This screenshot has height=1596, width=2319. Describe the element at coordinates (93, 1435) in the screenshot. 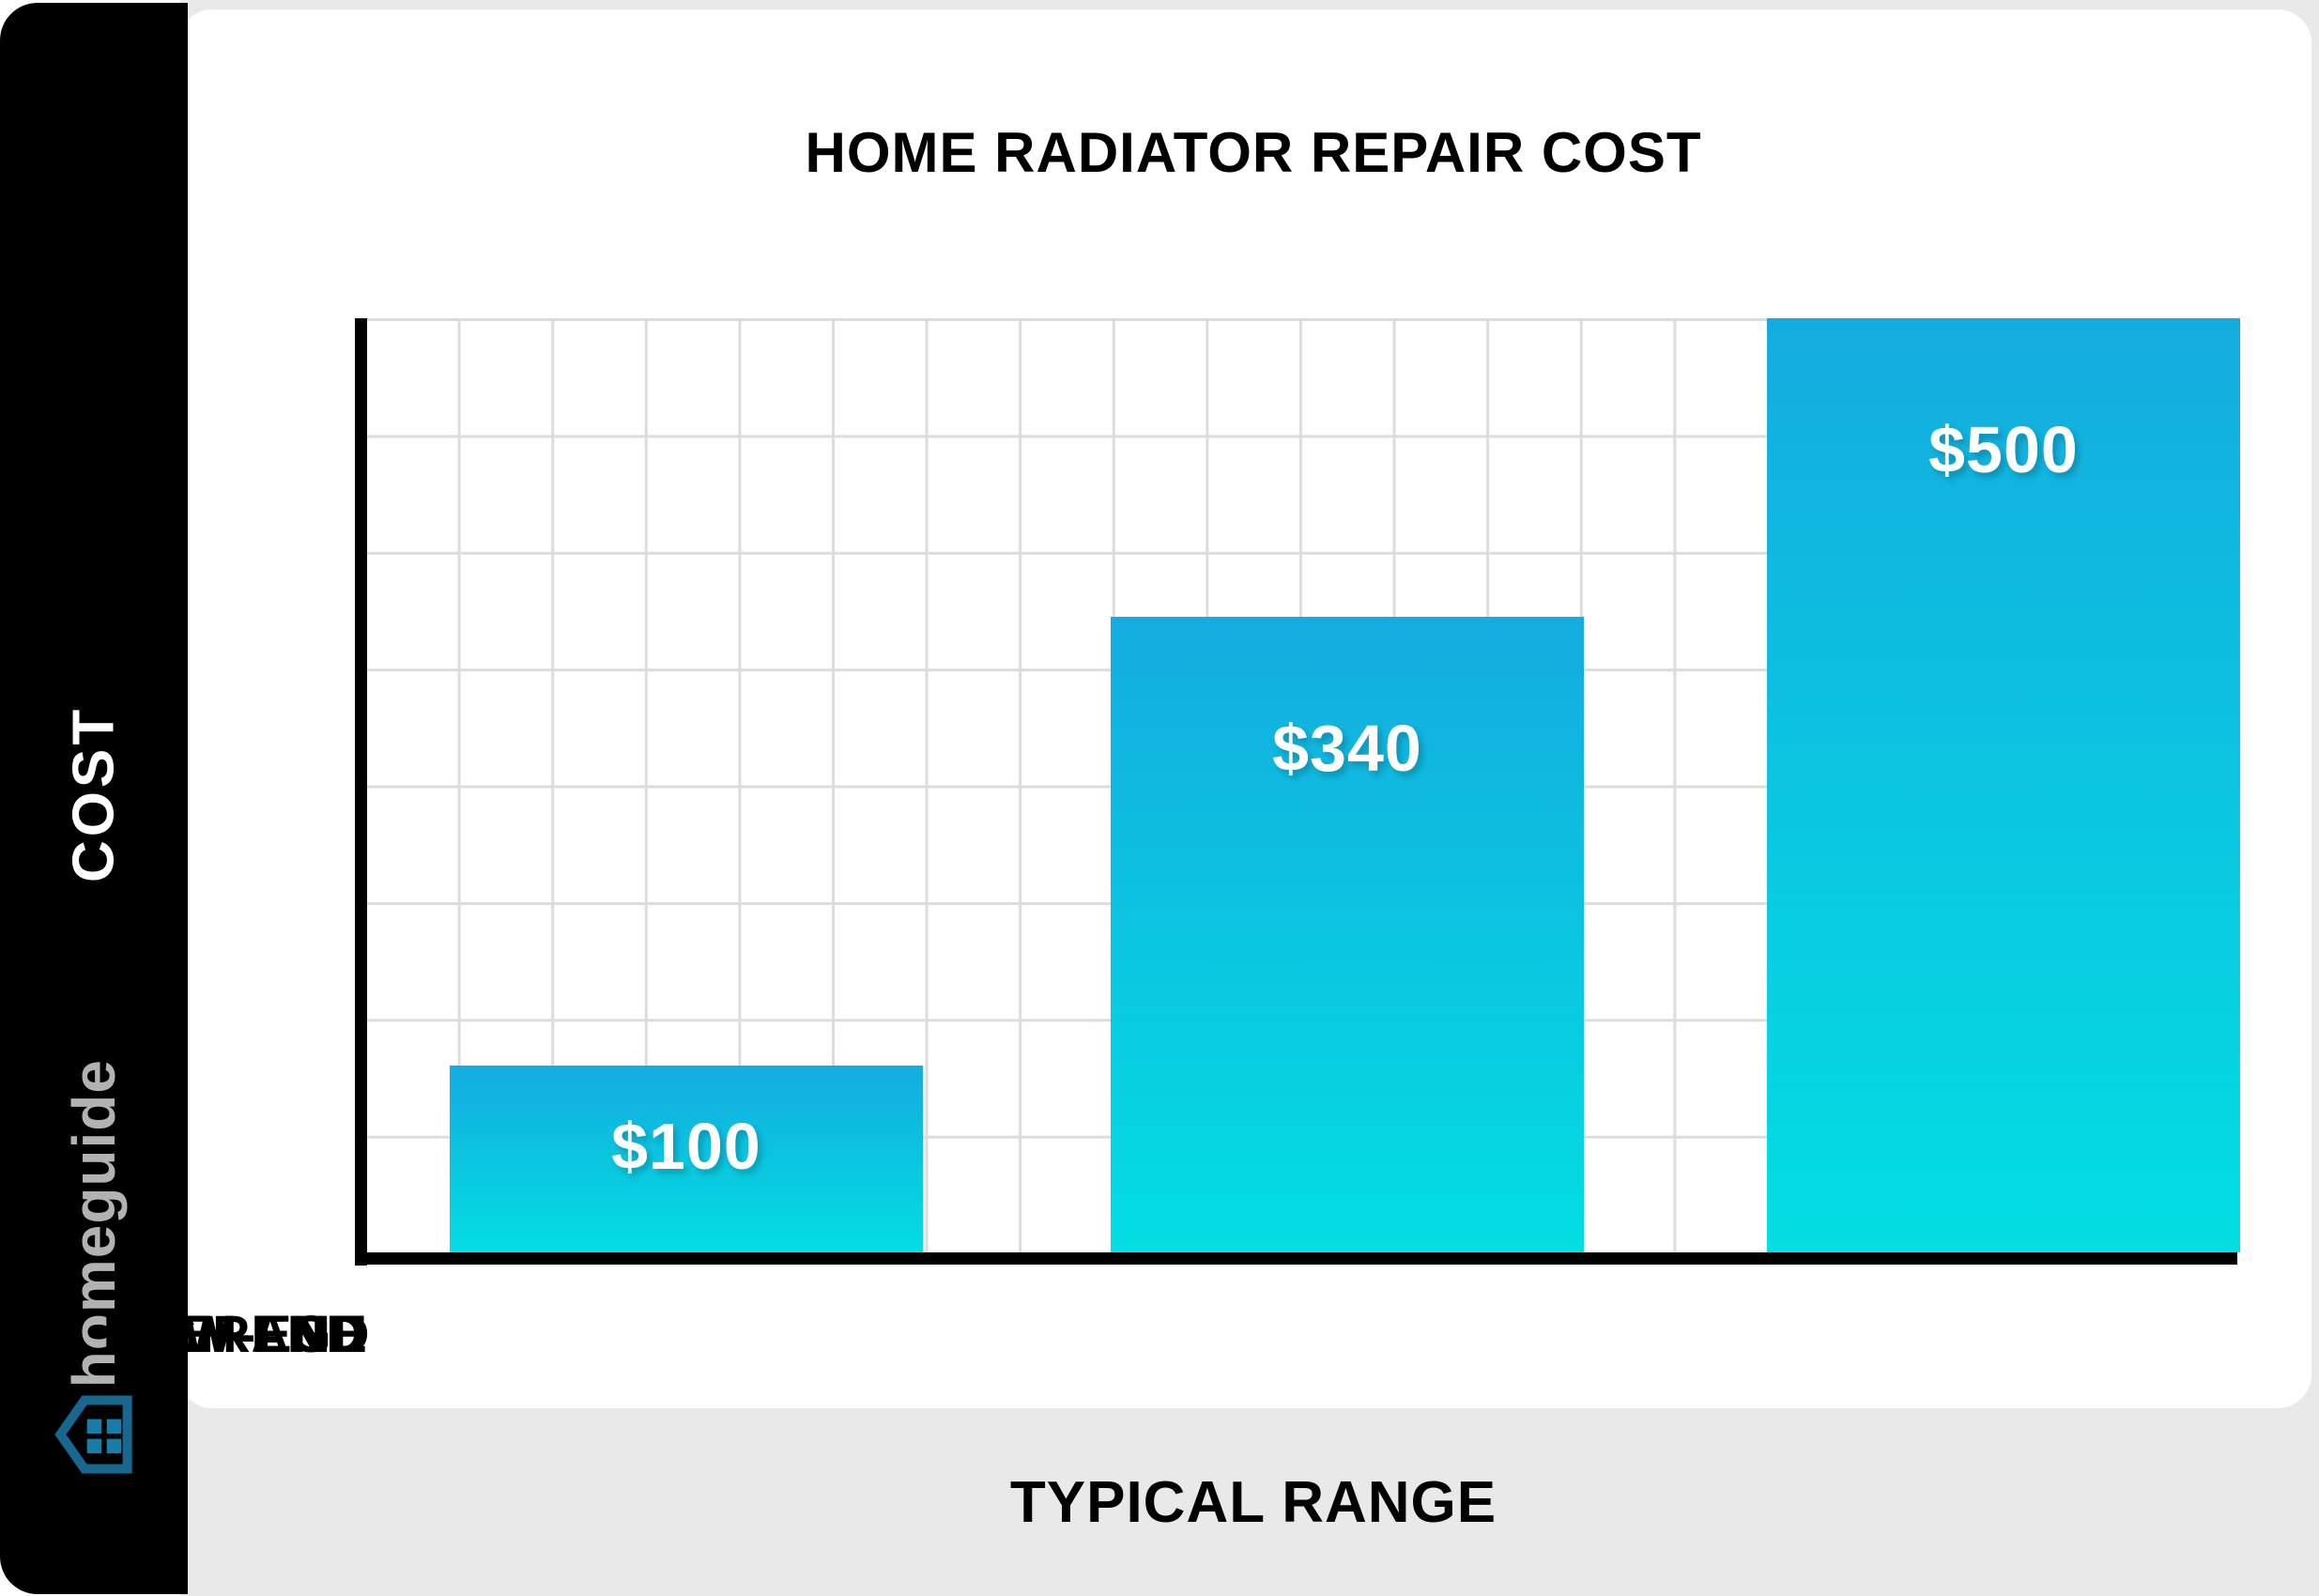

I see `homeguide-house-icon` at that location.